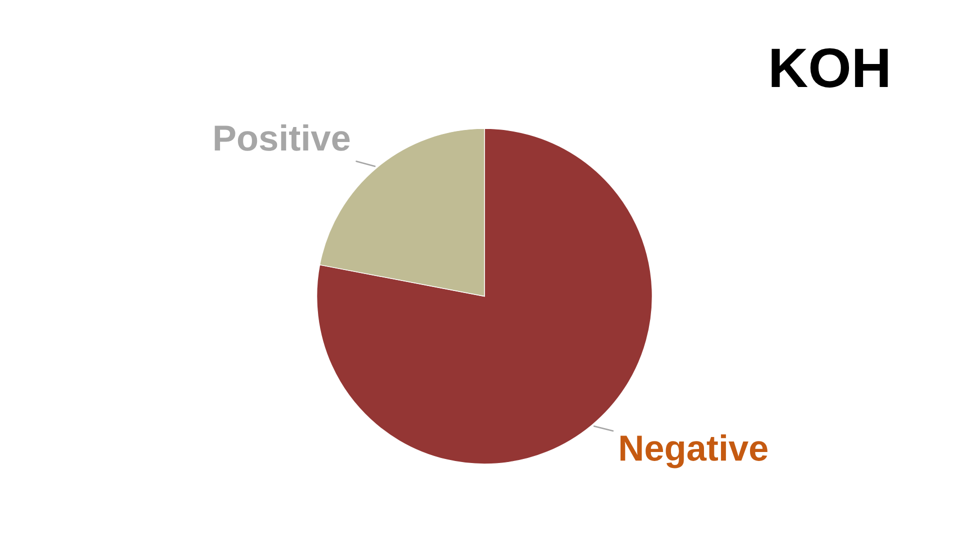  I want to click on slice-label: Negative, so click(694, 451).